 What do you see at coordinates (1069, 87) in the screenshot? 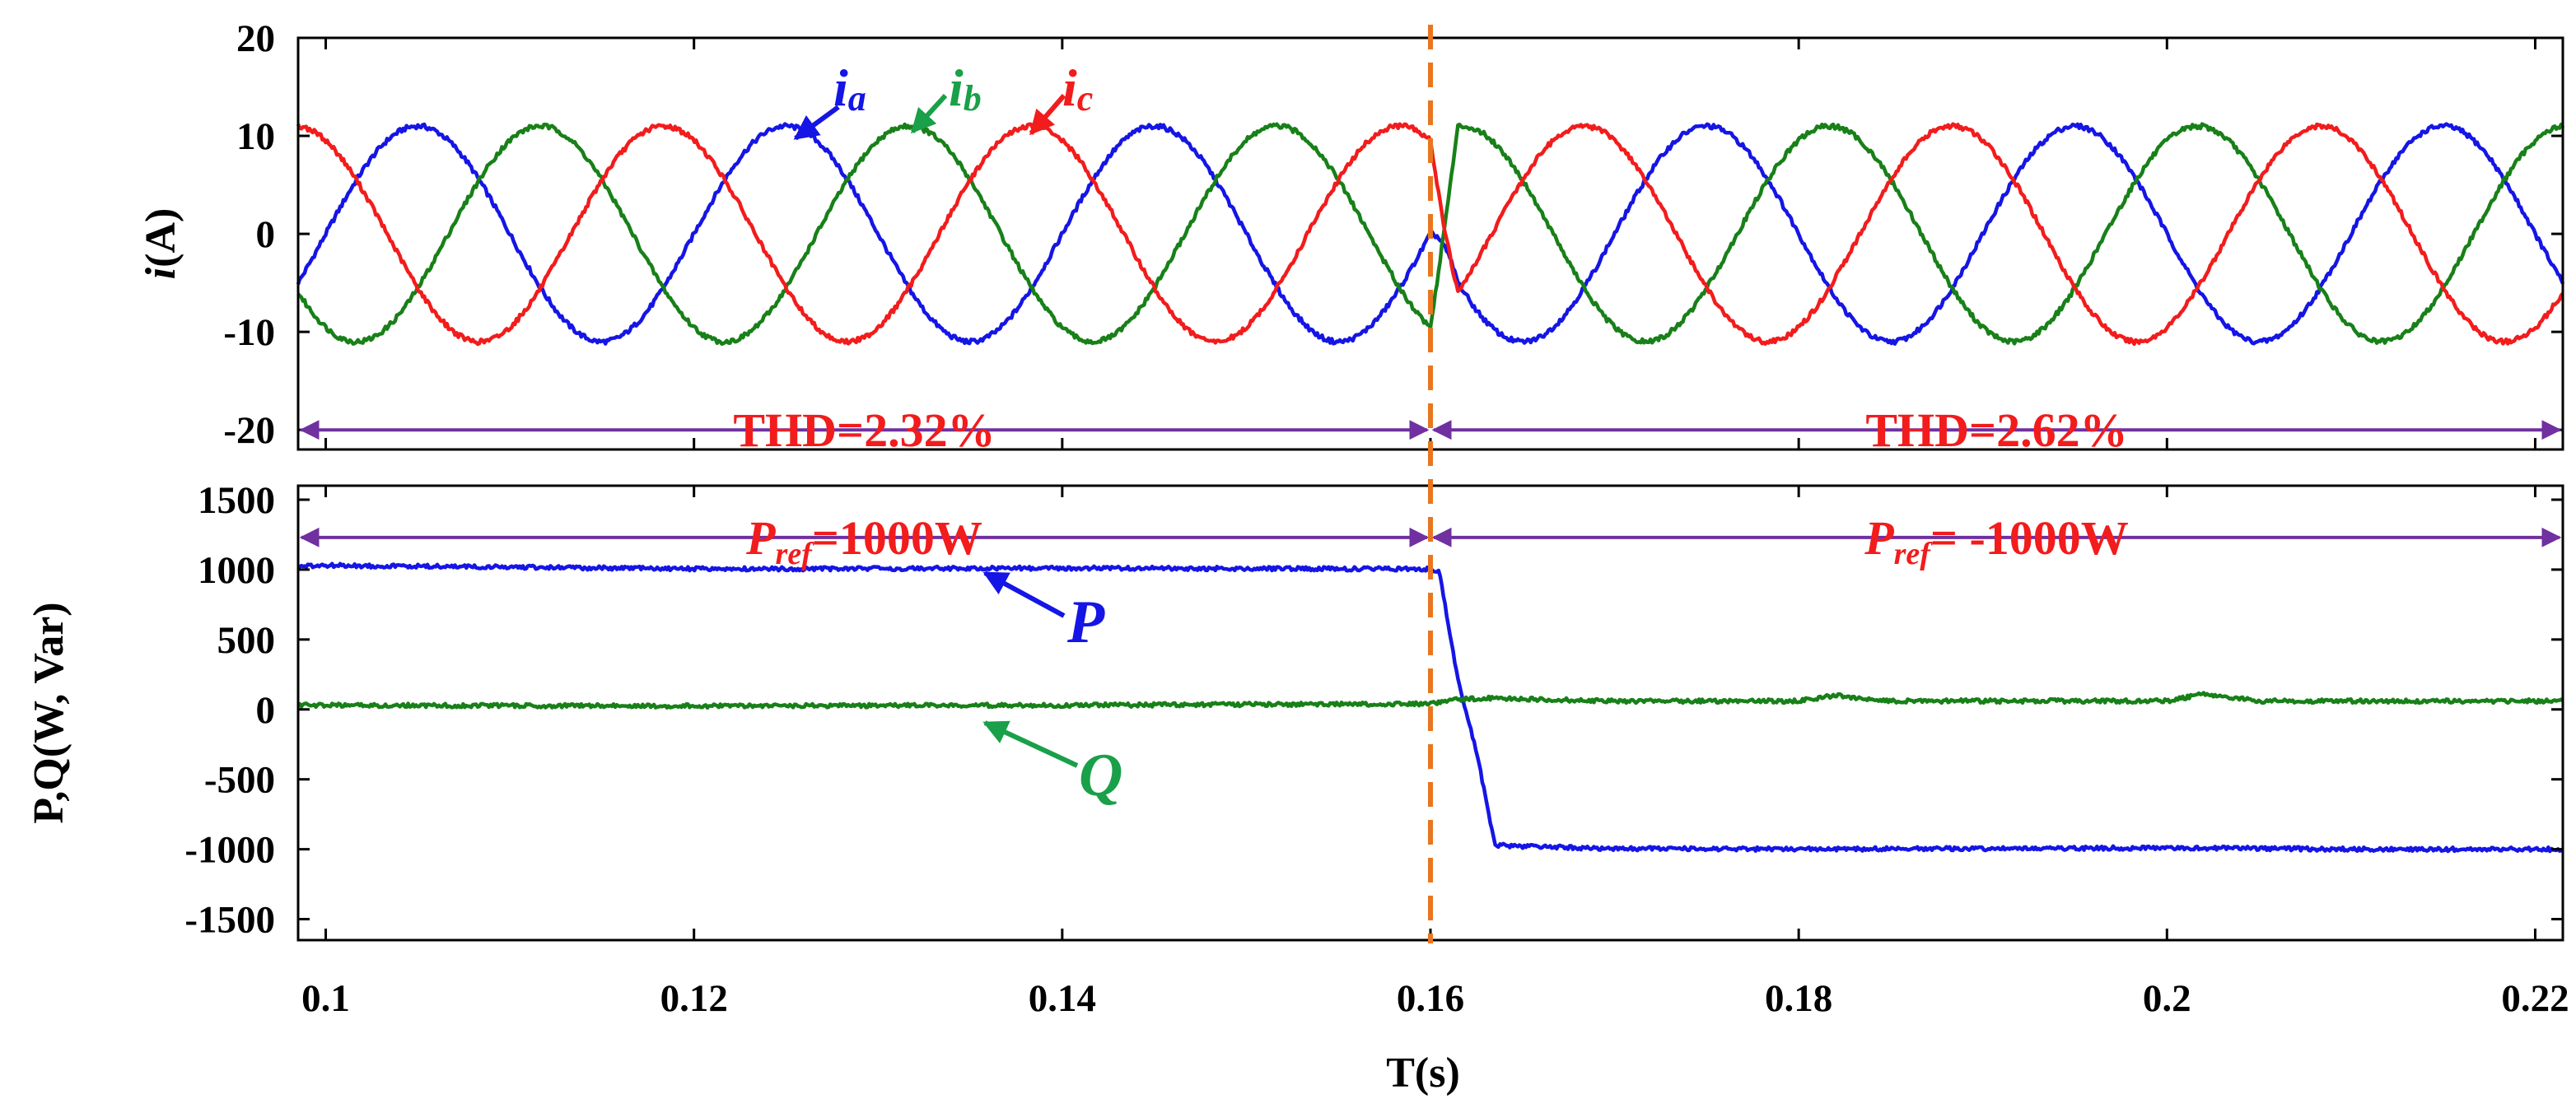
I see `series-label-ic-main: i` at bounding box center [1069, 87].